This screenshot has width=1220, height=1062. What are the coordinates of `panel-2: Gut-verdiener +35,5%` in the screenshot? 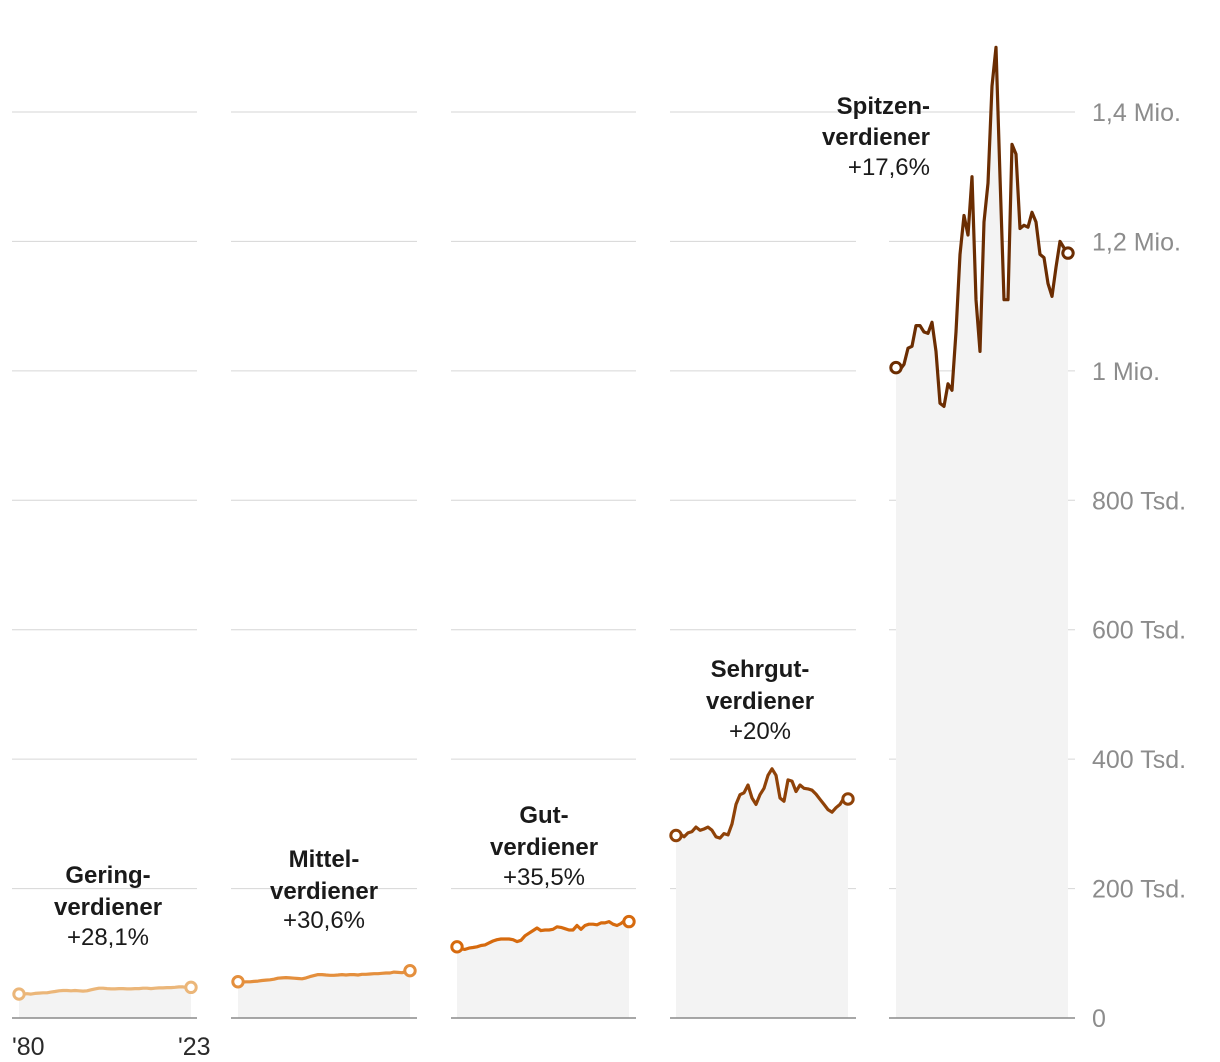 It's located at (543, 910).